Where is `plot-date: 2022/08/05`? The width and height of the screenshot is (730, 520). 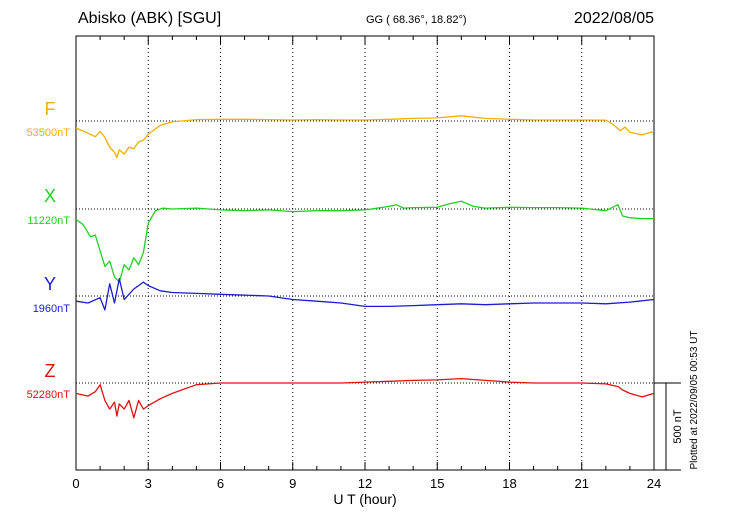
plot-date: 2022/08/05 is located at coordinates (613, 18).